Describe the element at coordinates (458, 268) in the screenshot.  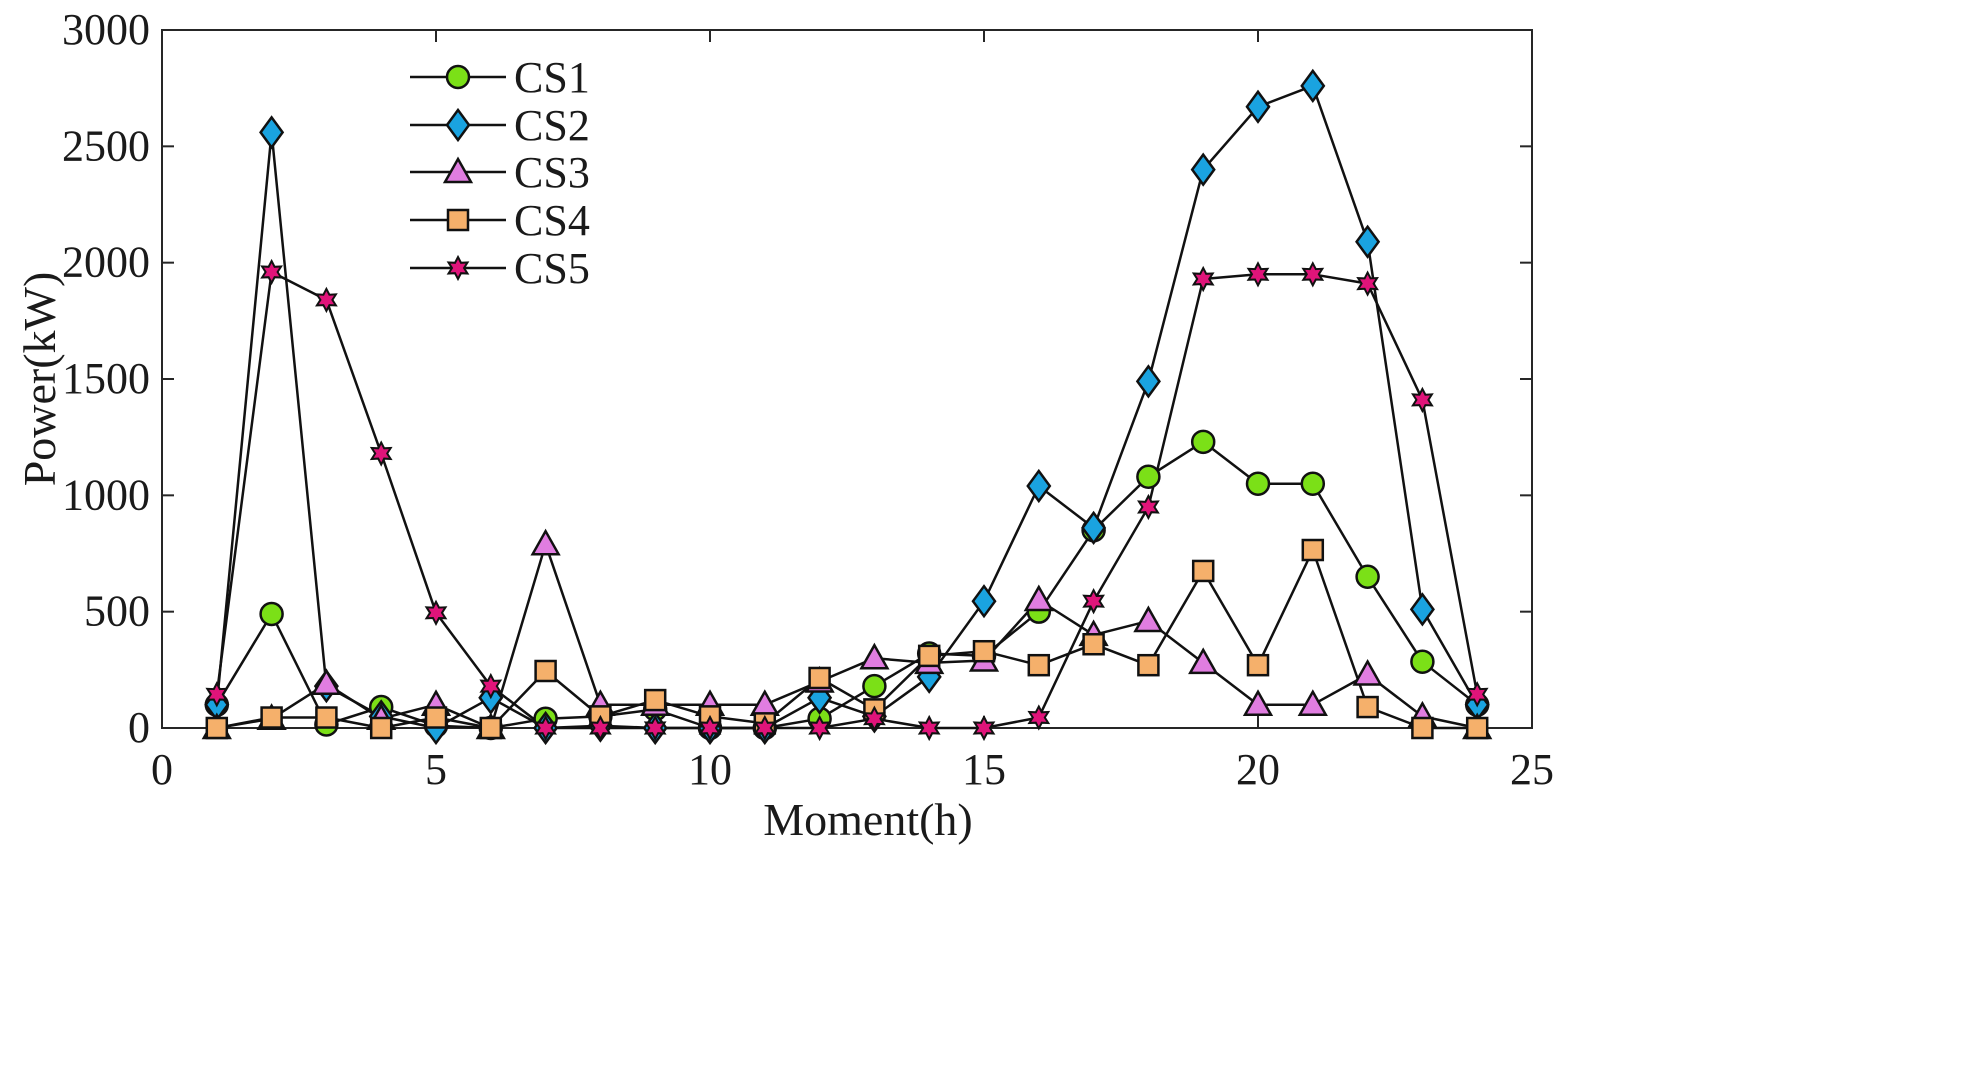
I see `legend-marker-cs5` at that location.